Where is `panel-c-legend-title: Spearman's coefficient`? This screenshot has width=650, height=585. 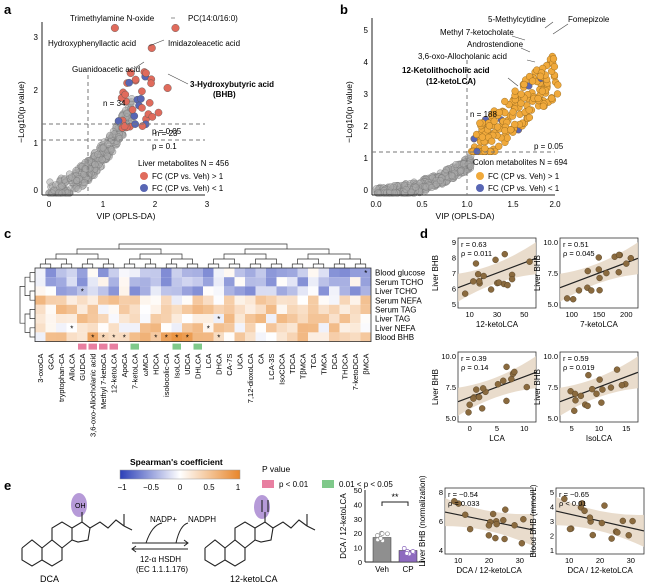
panel-c-legend-title: Spearman's coefficient is located at coordinates (176, 462).